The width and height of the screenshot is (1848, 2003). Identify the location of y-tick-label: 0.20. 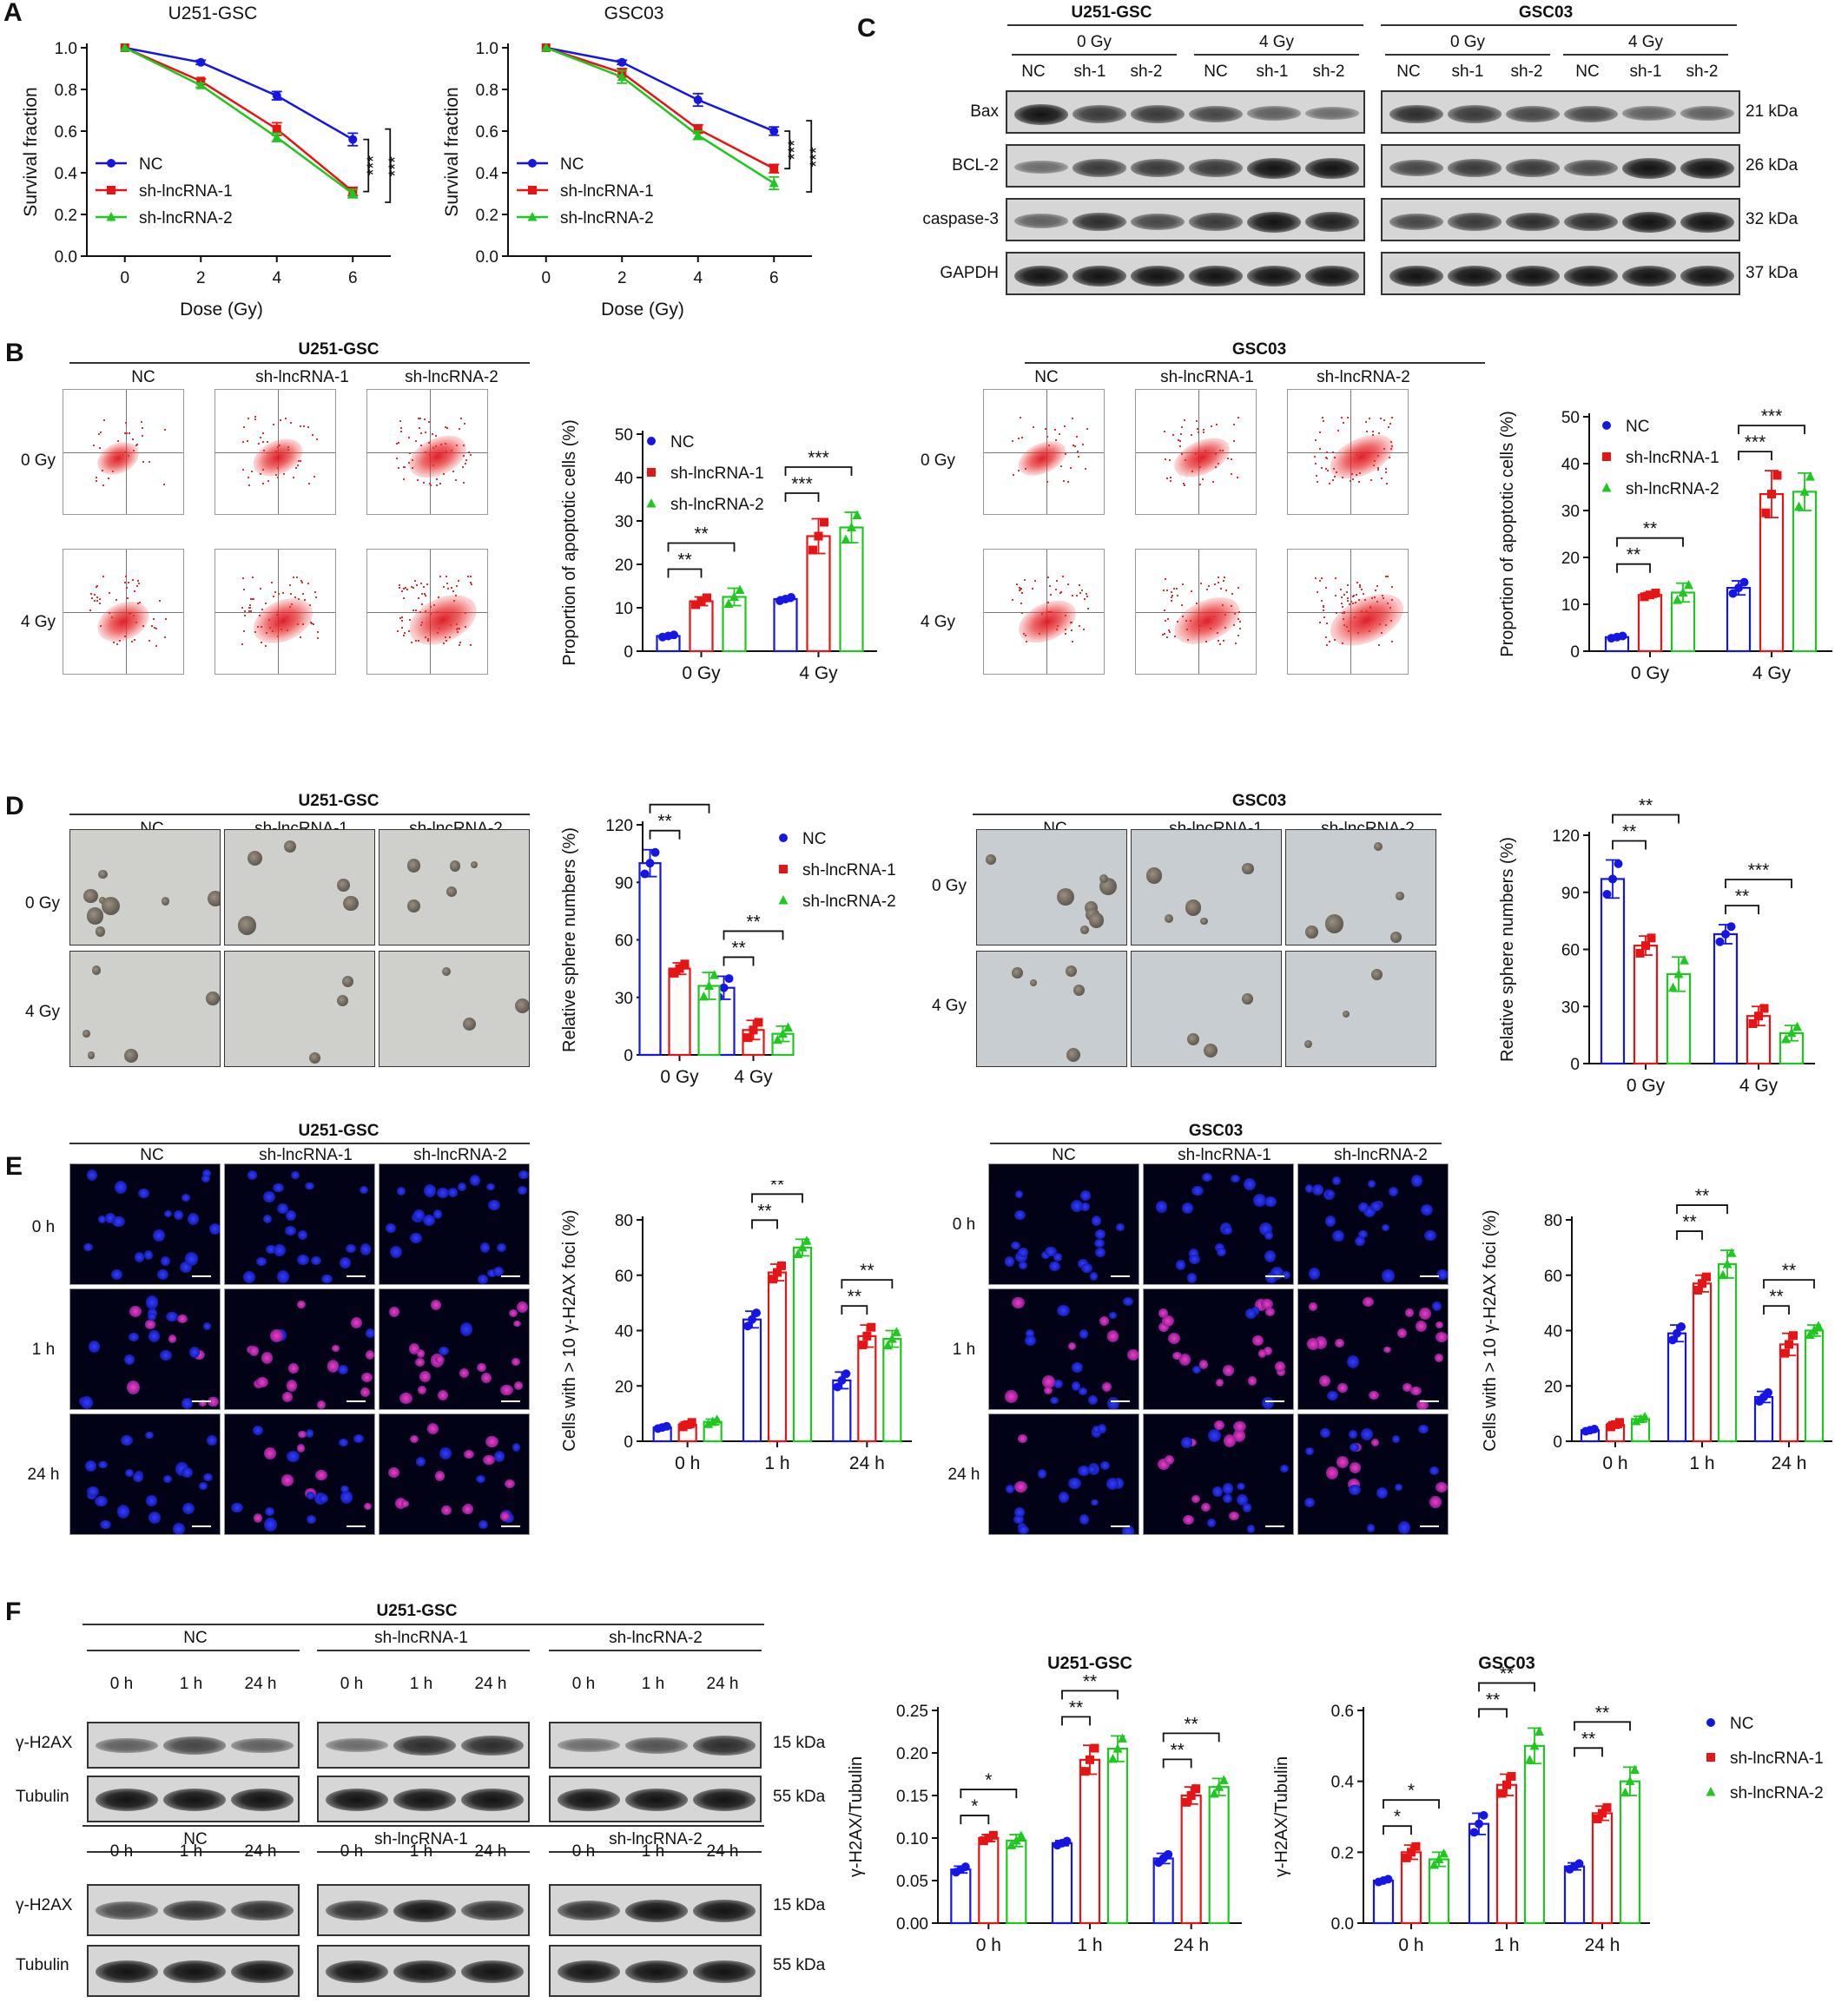
(912, 1754).